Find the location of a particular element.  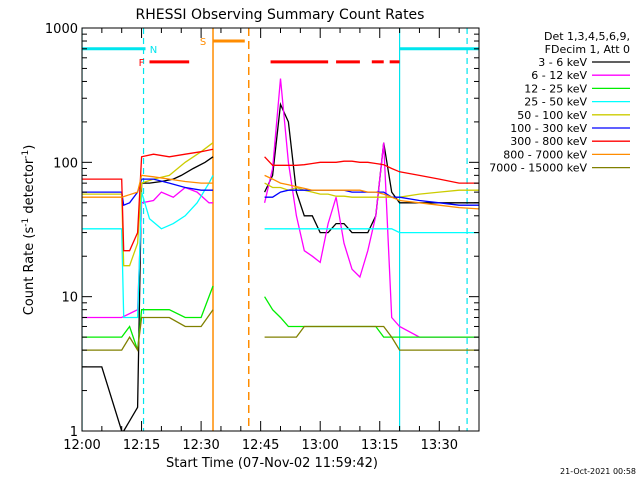

legend-entry-label: 6 - 12 keV is located at coordinates (559, 75).